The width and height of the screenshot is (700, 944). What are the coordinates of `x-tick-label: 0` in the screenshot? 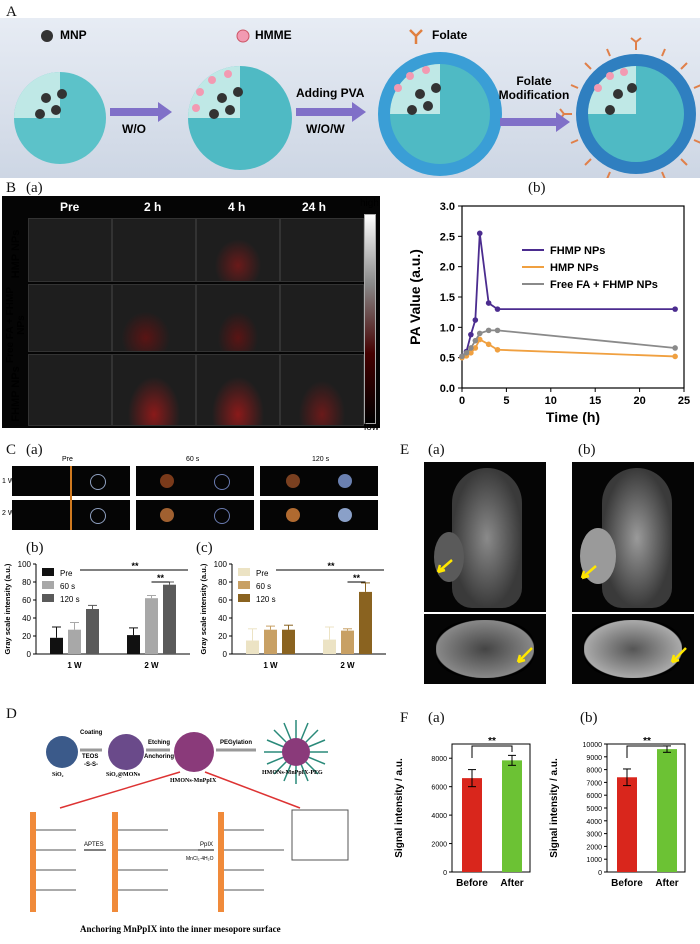 It's located at (462, 401).